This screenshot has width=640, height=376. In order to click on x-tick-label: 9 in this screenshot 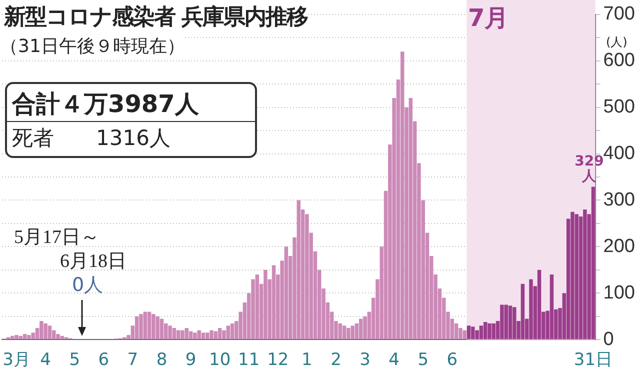, I will do `click(190, 360)`.